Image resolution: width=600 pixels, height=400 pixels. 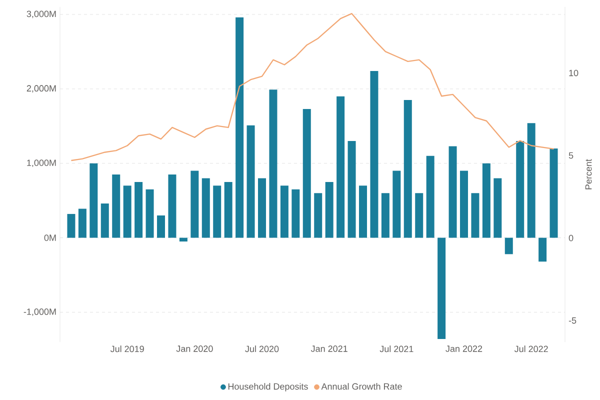 What do you see at coordinates (571, 238) in the screenshot?
I see `y2-tick-label: 0` at bounding box center [571, 238].